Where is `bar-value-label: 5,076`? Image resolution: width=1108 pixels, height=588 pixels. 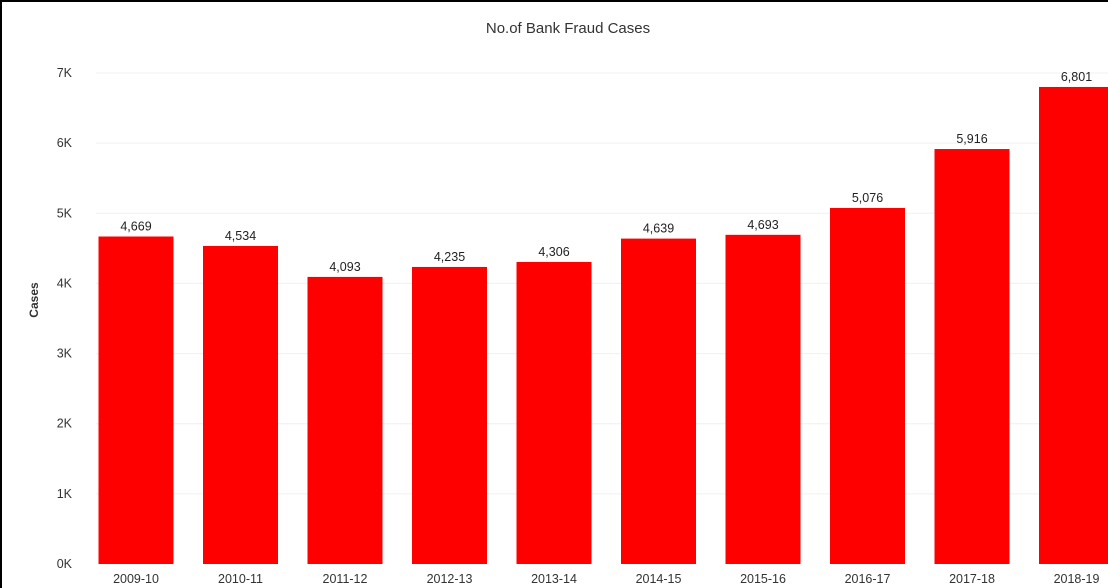 bar-value-label: 5,076 is located at coordinates (867, 198).